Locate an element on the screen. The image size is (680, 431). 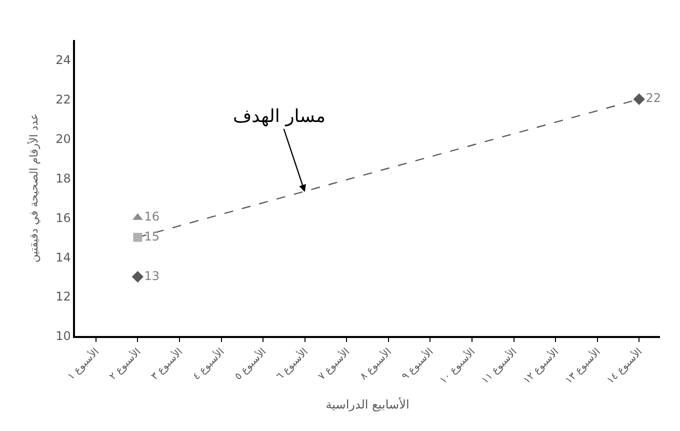
y-tick-label: 24 is located at coordinates (63, 59).